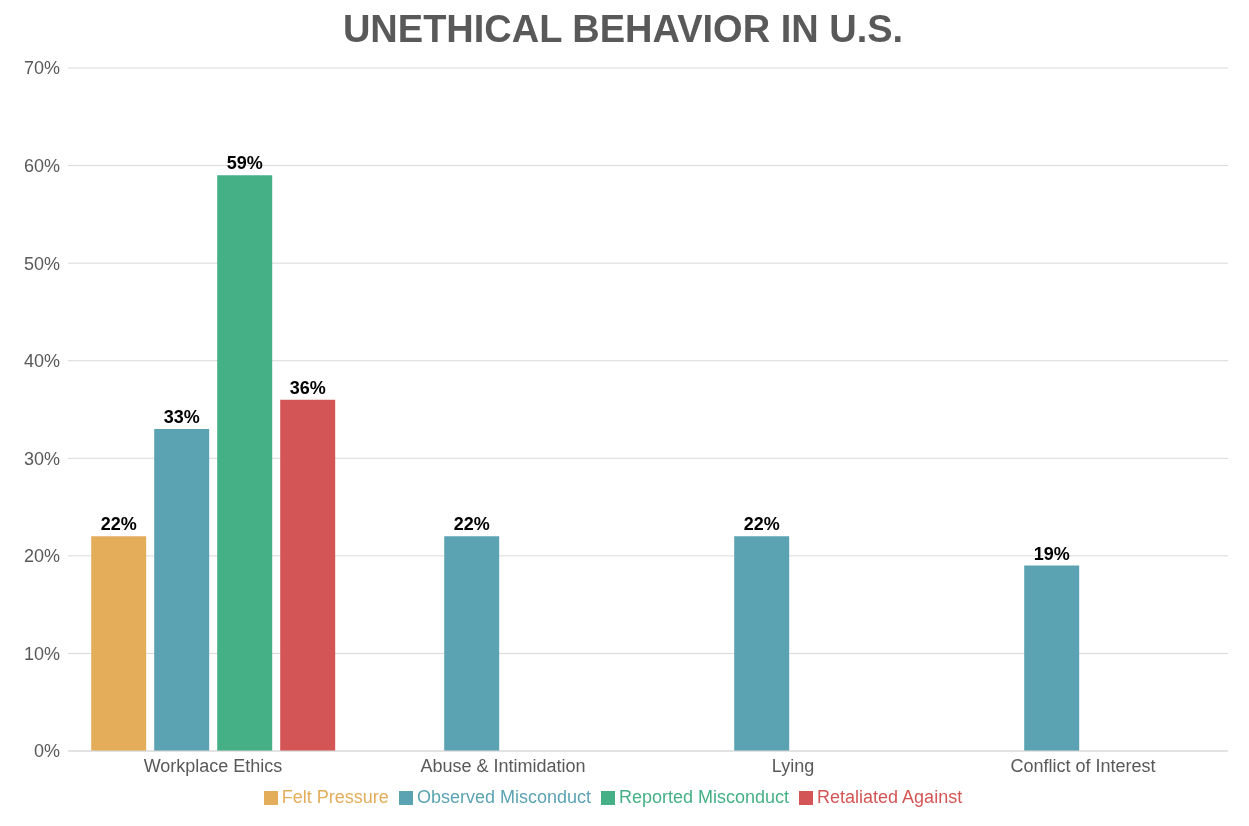 The image size is (1249, 826). Describe the element at coordinates (41, 68) in the screenshot. I see `y-tick-label: 70%` at that location.